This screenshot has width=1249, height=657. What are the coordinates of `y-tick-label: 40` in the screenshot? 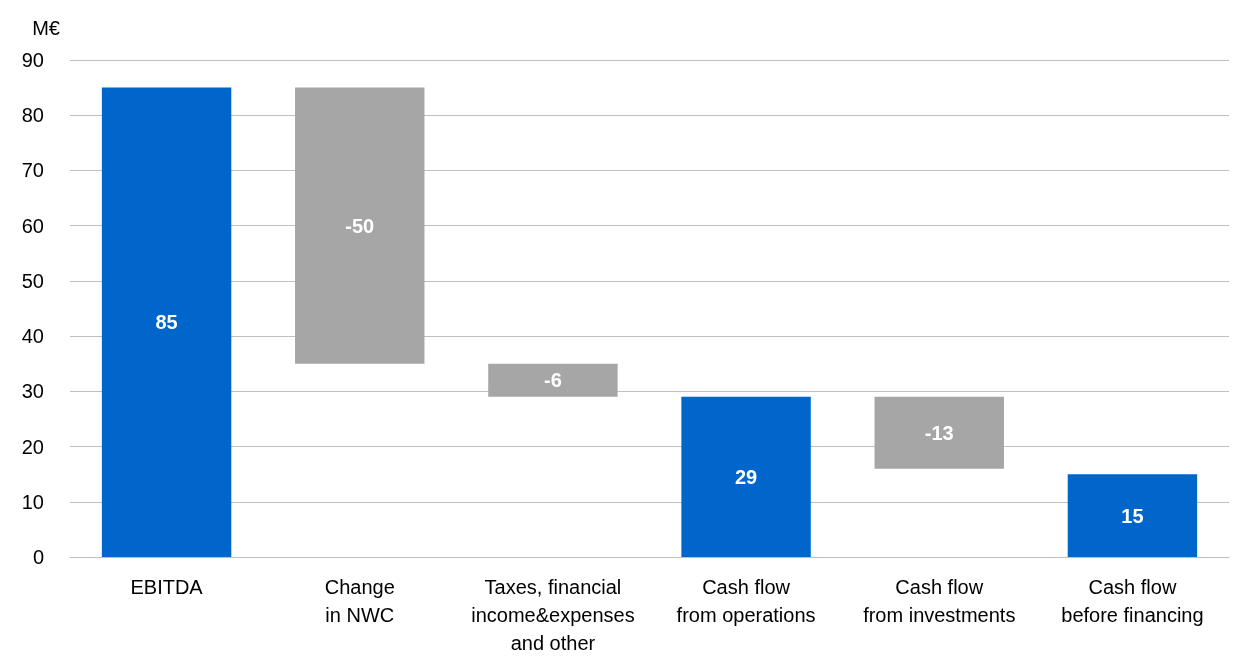 It's located at (32, 336).